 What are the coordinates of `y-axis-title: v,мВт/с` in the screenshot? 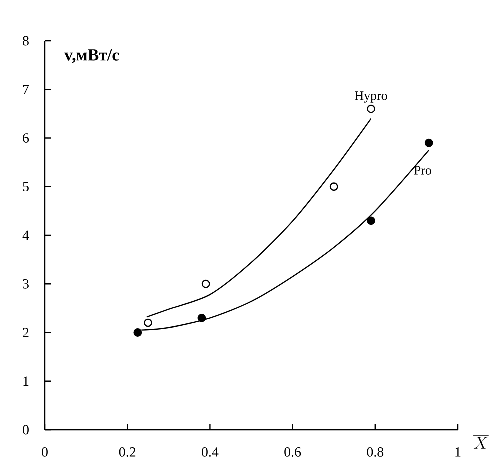 It's located at (92, 57).